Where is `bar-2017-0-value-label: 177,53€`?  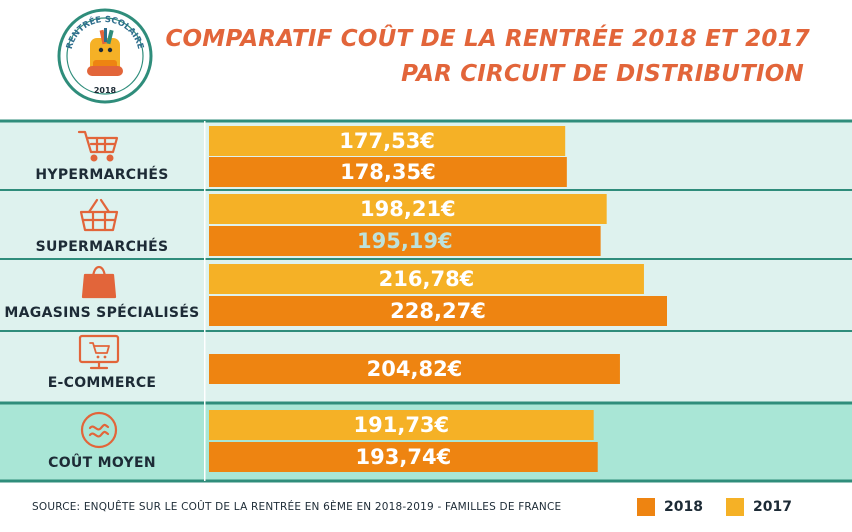 bar-2017-0-value-label: 177,53€ is located at coordinates (387, 141).